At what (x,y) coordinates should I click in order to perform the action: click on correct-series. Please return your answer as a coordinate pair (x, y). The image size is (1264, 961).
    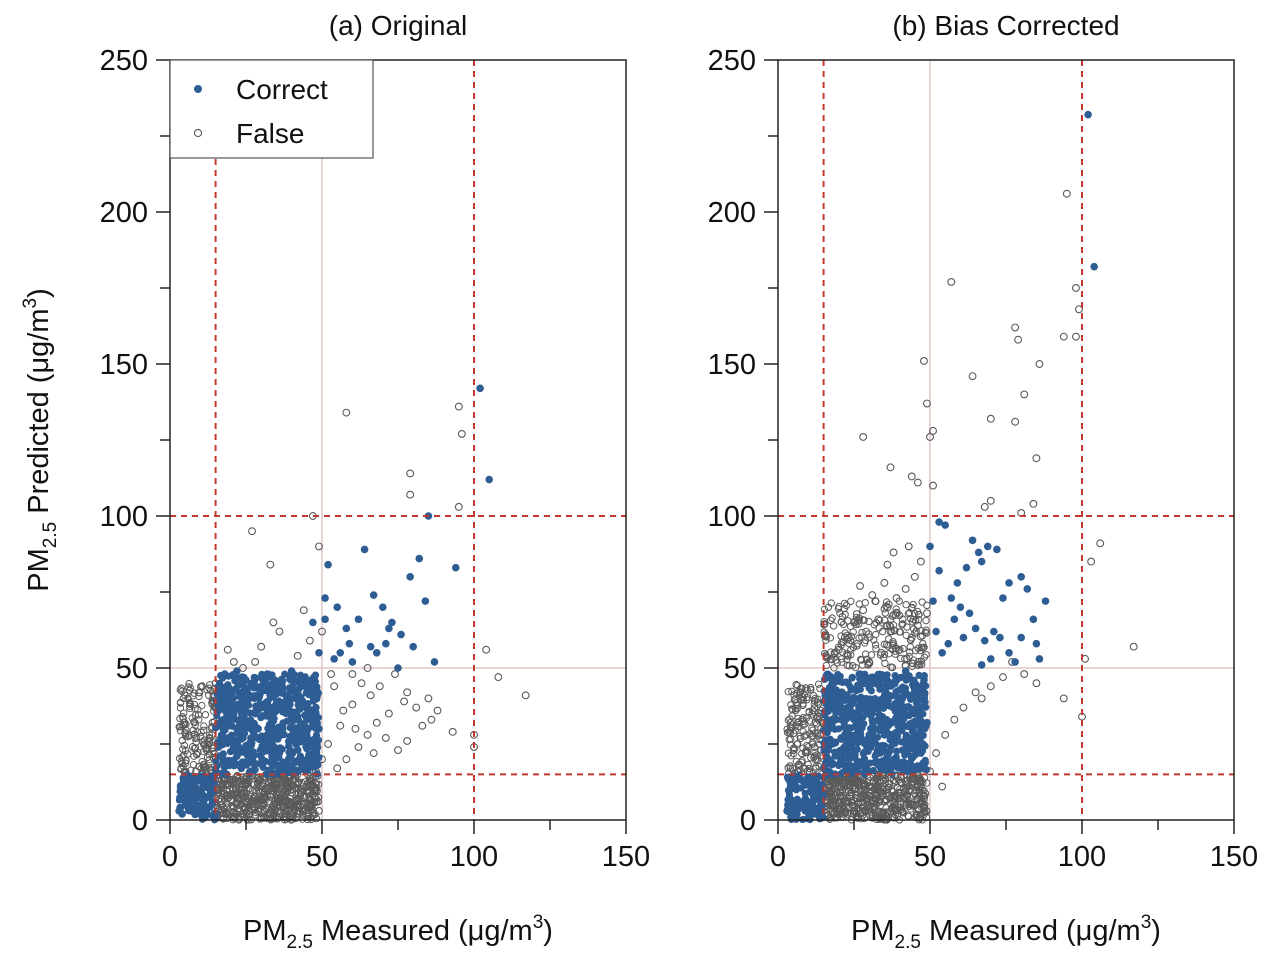
    Looking at the image, I should click on (334, 601).